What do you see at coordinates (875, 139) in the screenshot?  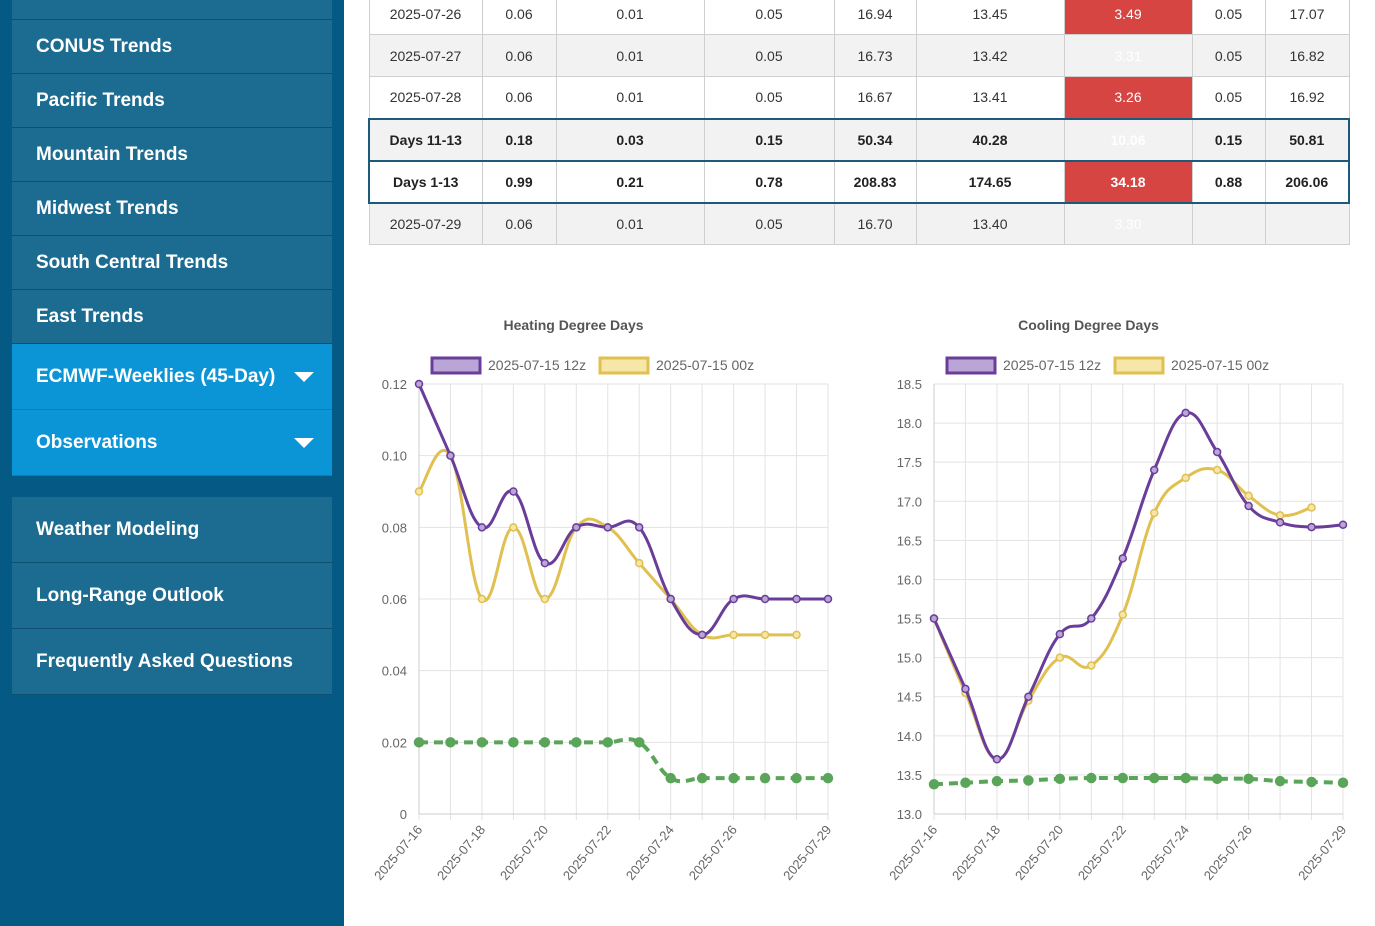 I see `table-cell: 50.34` at bounding box center [875, 139].